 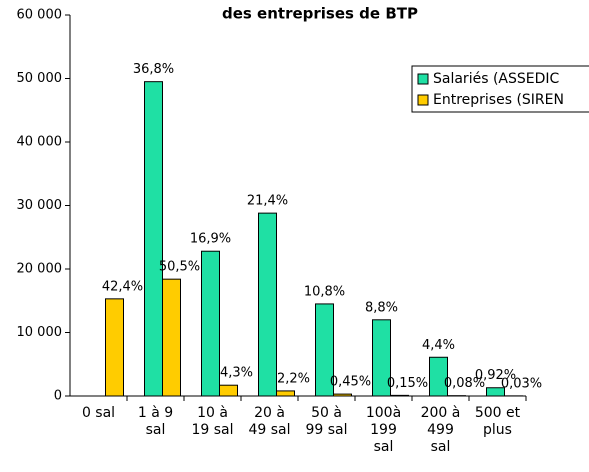 What do you see at coordinates (40, 142) in the screenshot?
I see `y-tick-label: 40 000` at bounding box center [40, 142].